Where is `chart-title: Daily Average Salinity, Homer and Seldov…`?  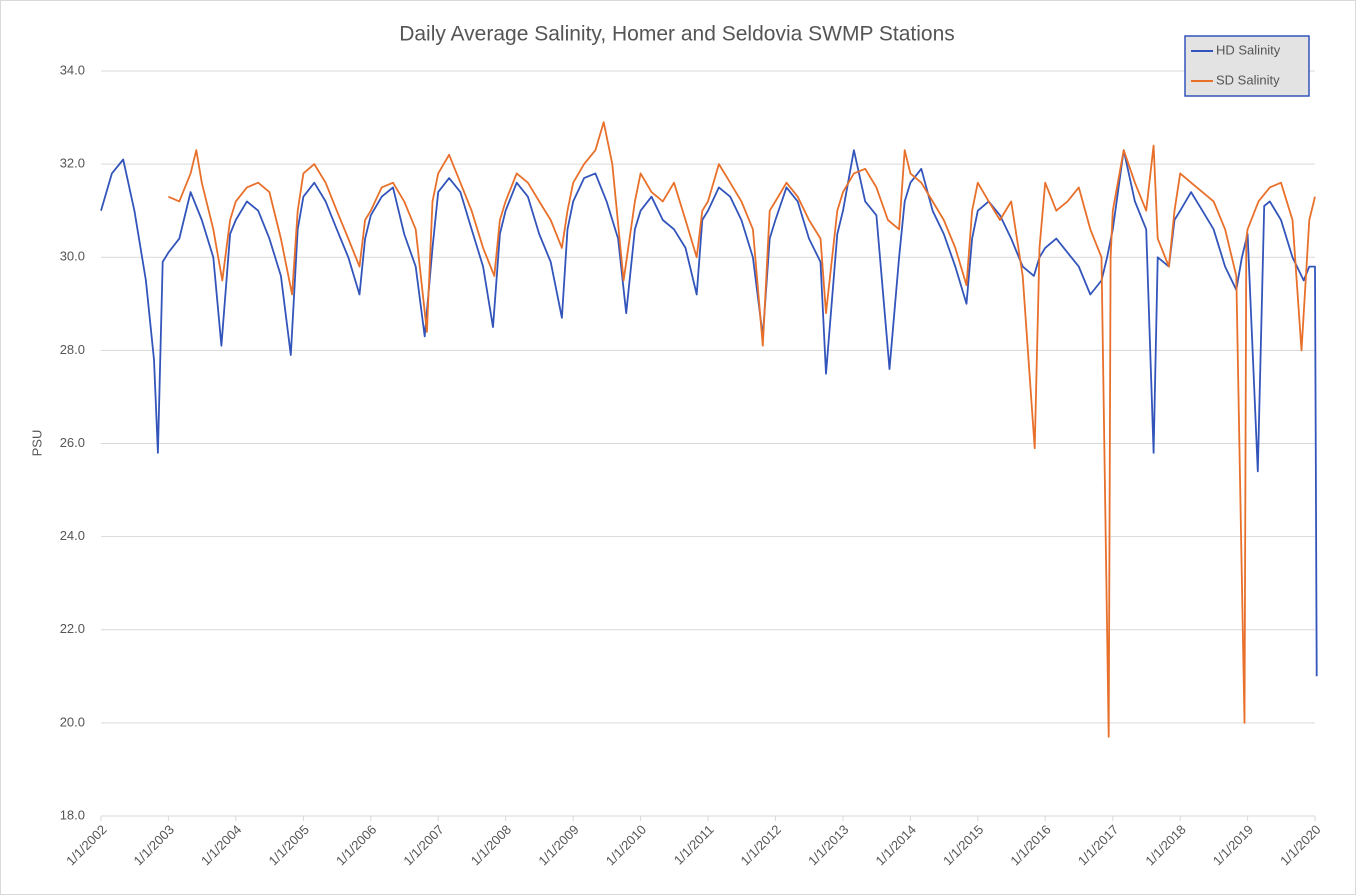 chart-title: Daily Average Salinity, Homer and Seldov… is located at coordinates (677, 34).